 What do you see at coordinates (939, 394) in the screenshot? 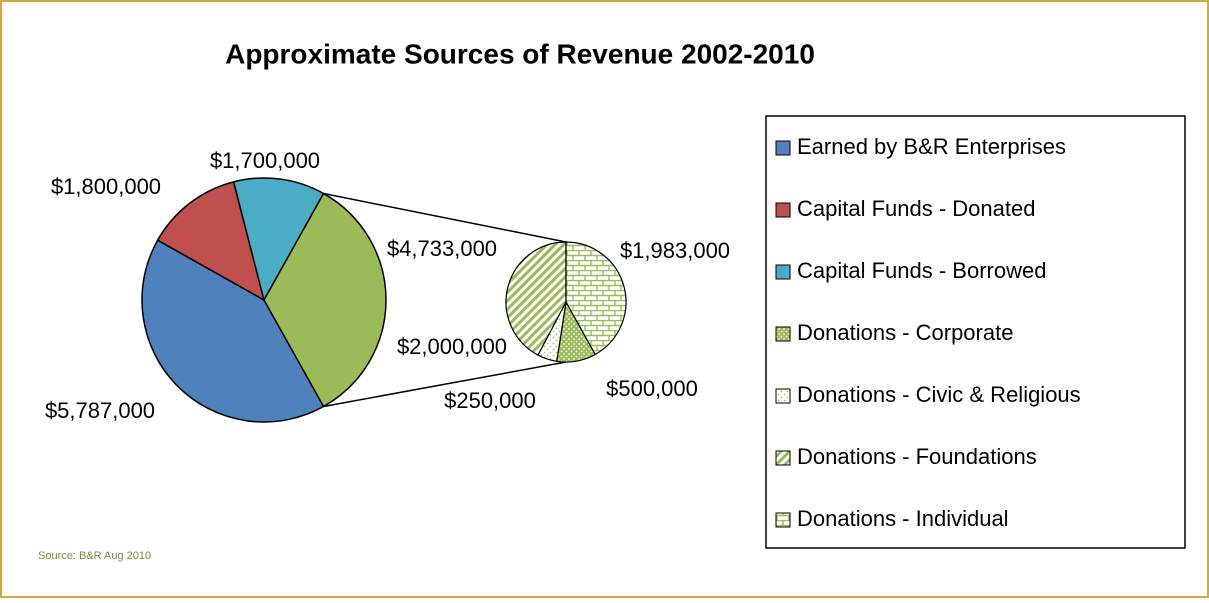
I see `legend-label: Donations - Civic & Religious` at bounding box center [939, 394].